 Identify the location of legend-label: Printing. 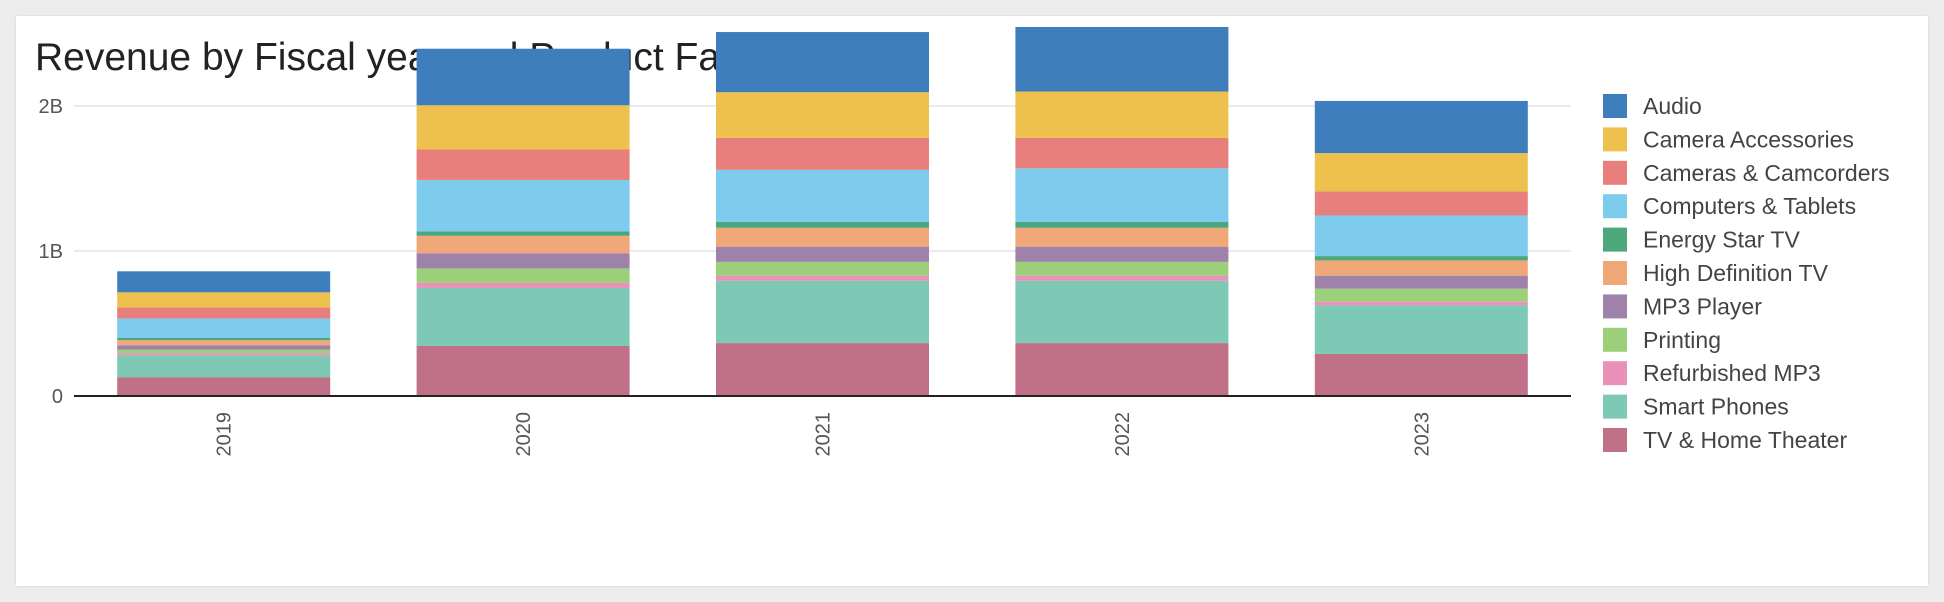
(1682, 340).